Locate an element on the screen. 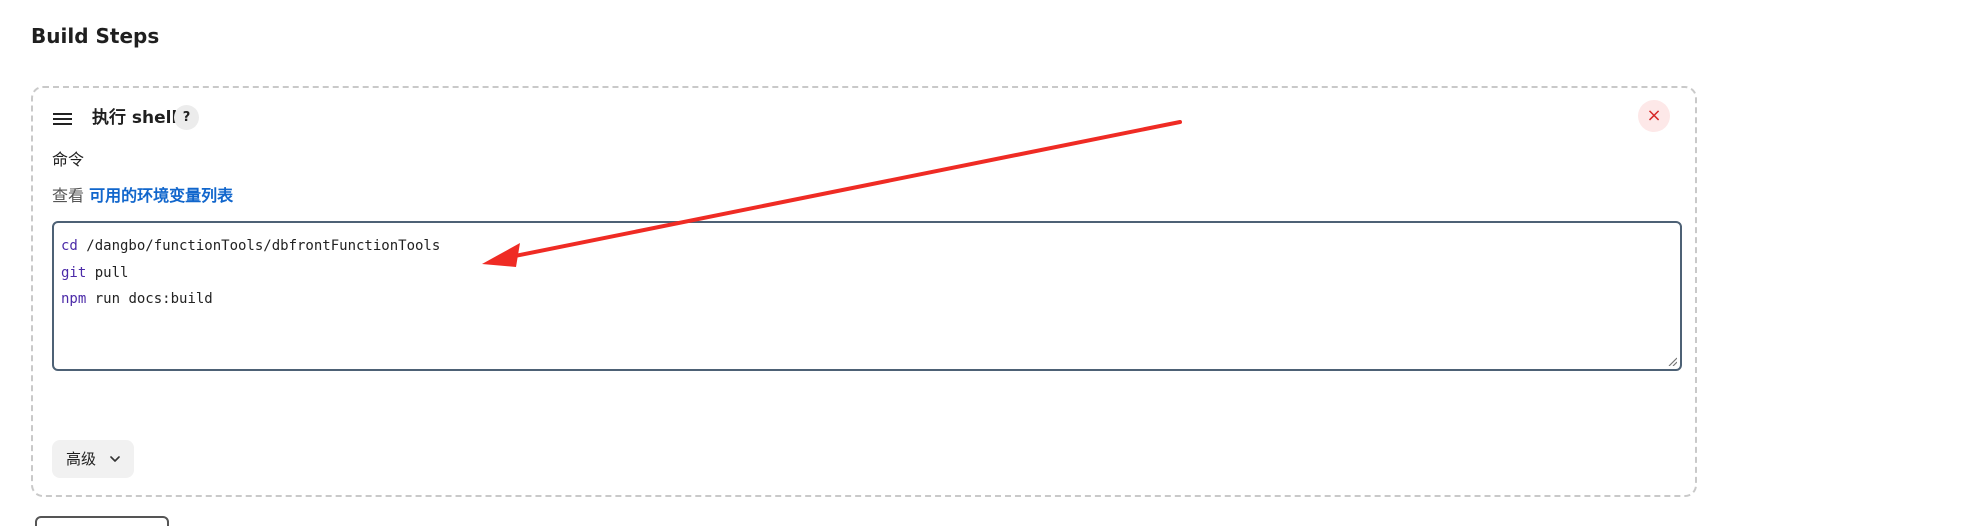 Image resolution: width=1975 pixels, height=526 pixels. page-title: Build Steps is located at coordinates (95, 36).